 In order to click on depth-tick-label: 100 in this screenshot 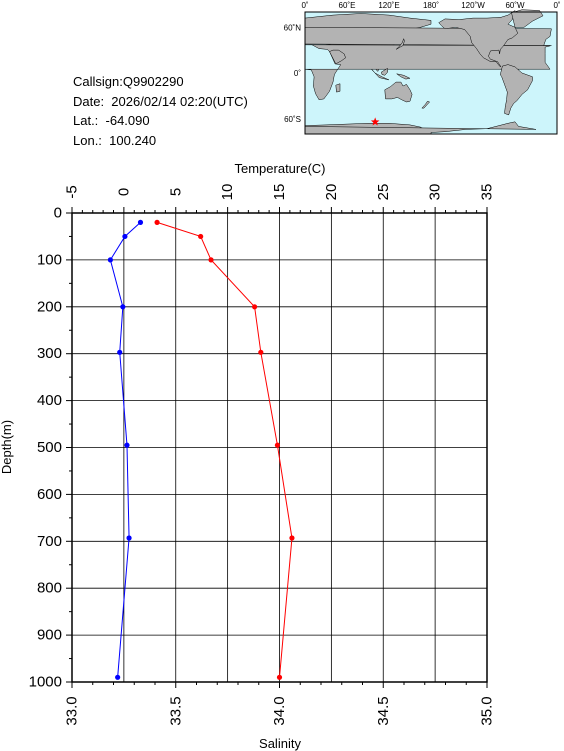, I will do `click(49, 259)`.